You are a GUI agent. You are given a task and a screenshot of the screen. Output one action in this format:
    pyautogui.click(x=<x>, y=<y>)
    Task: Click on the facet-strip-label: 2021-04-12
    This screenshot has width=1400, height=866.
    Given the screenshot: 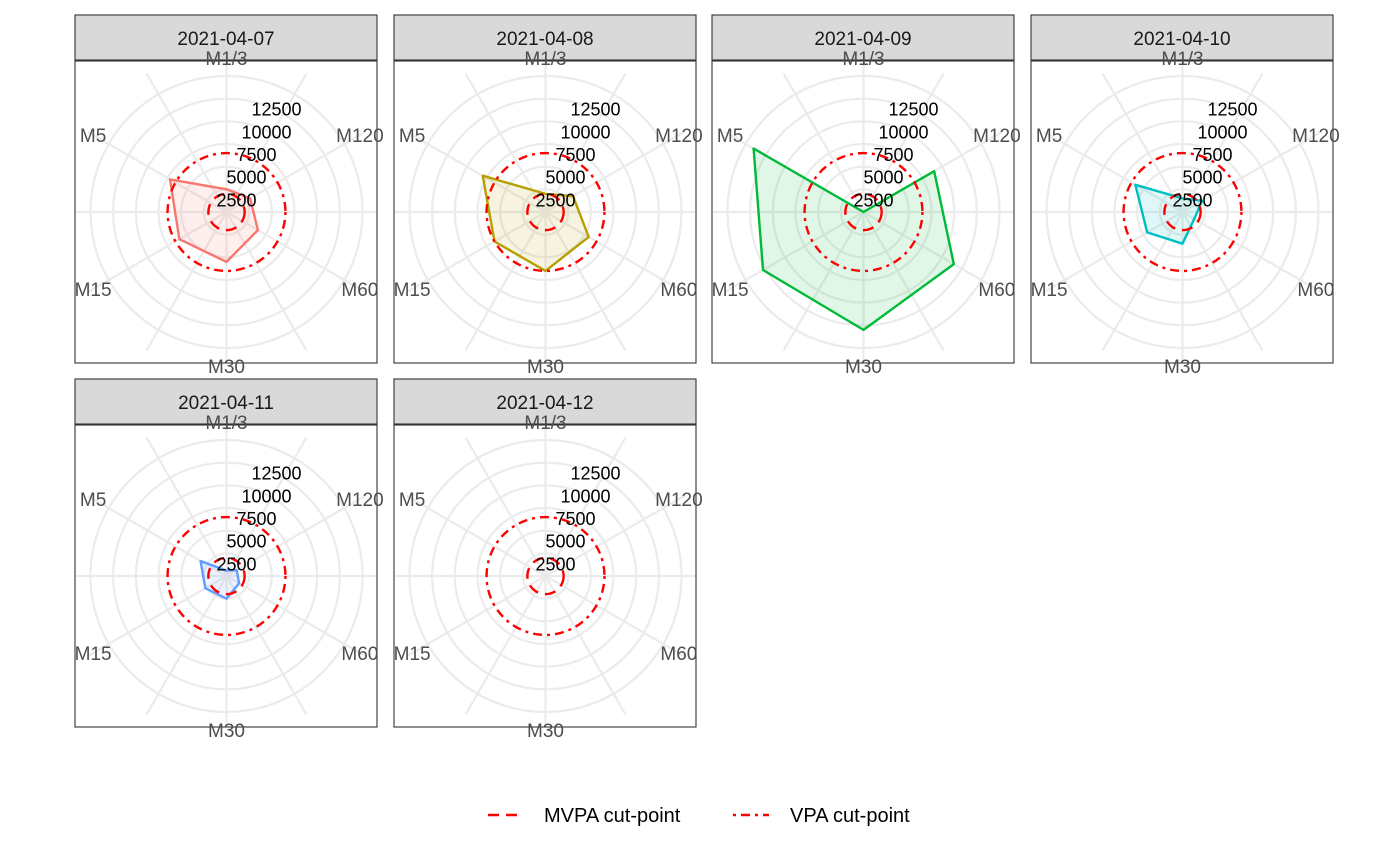 What is the action you would take?
    pyautogui.click(x=544, y=403)
    